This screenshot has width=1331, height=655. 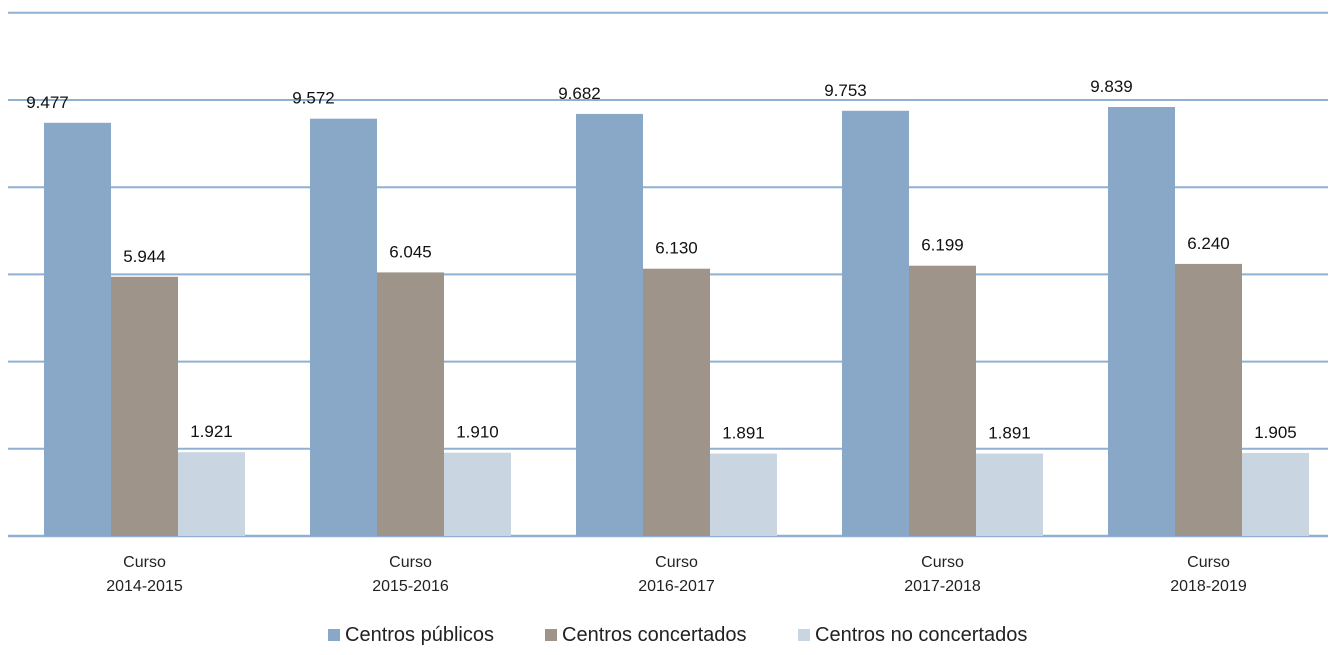 I want to click on data-label: 9.572, so click(x=313, y=98).